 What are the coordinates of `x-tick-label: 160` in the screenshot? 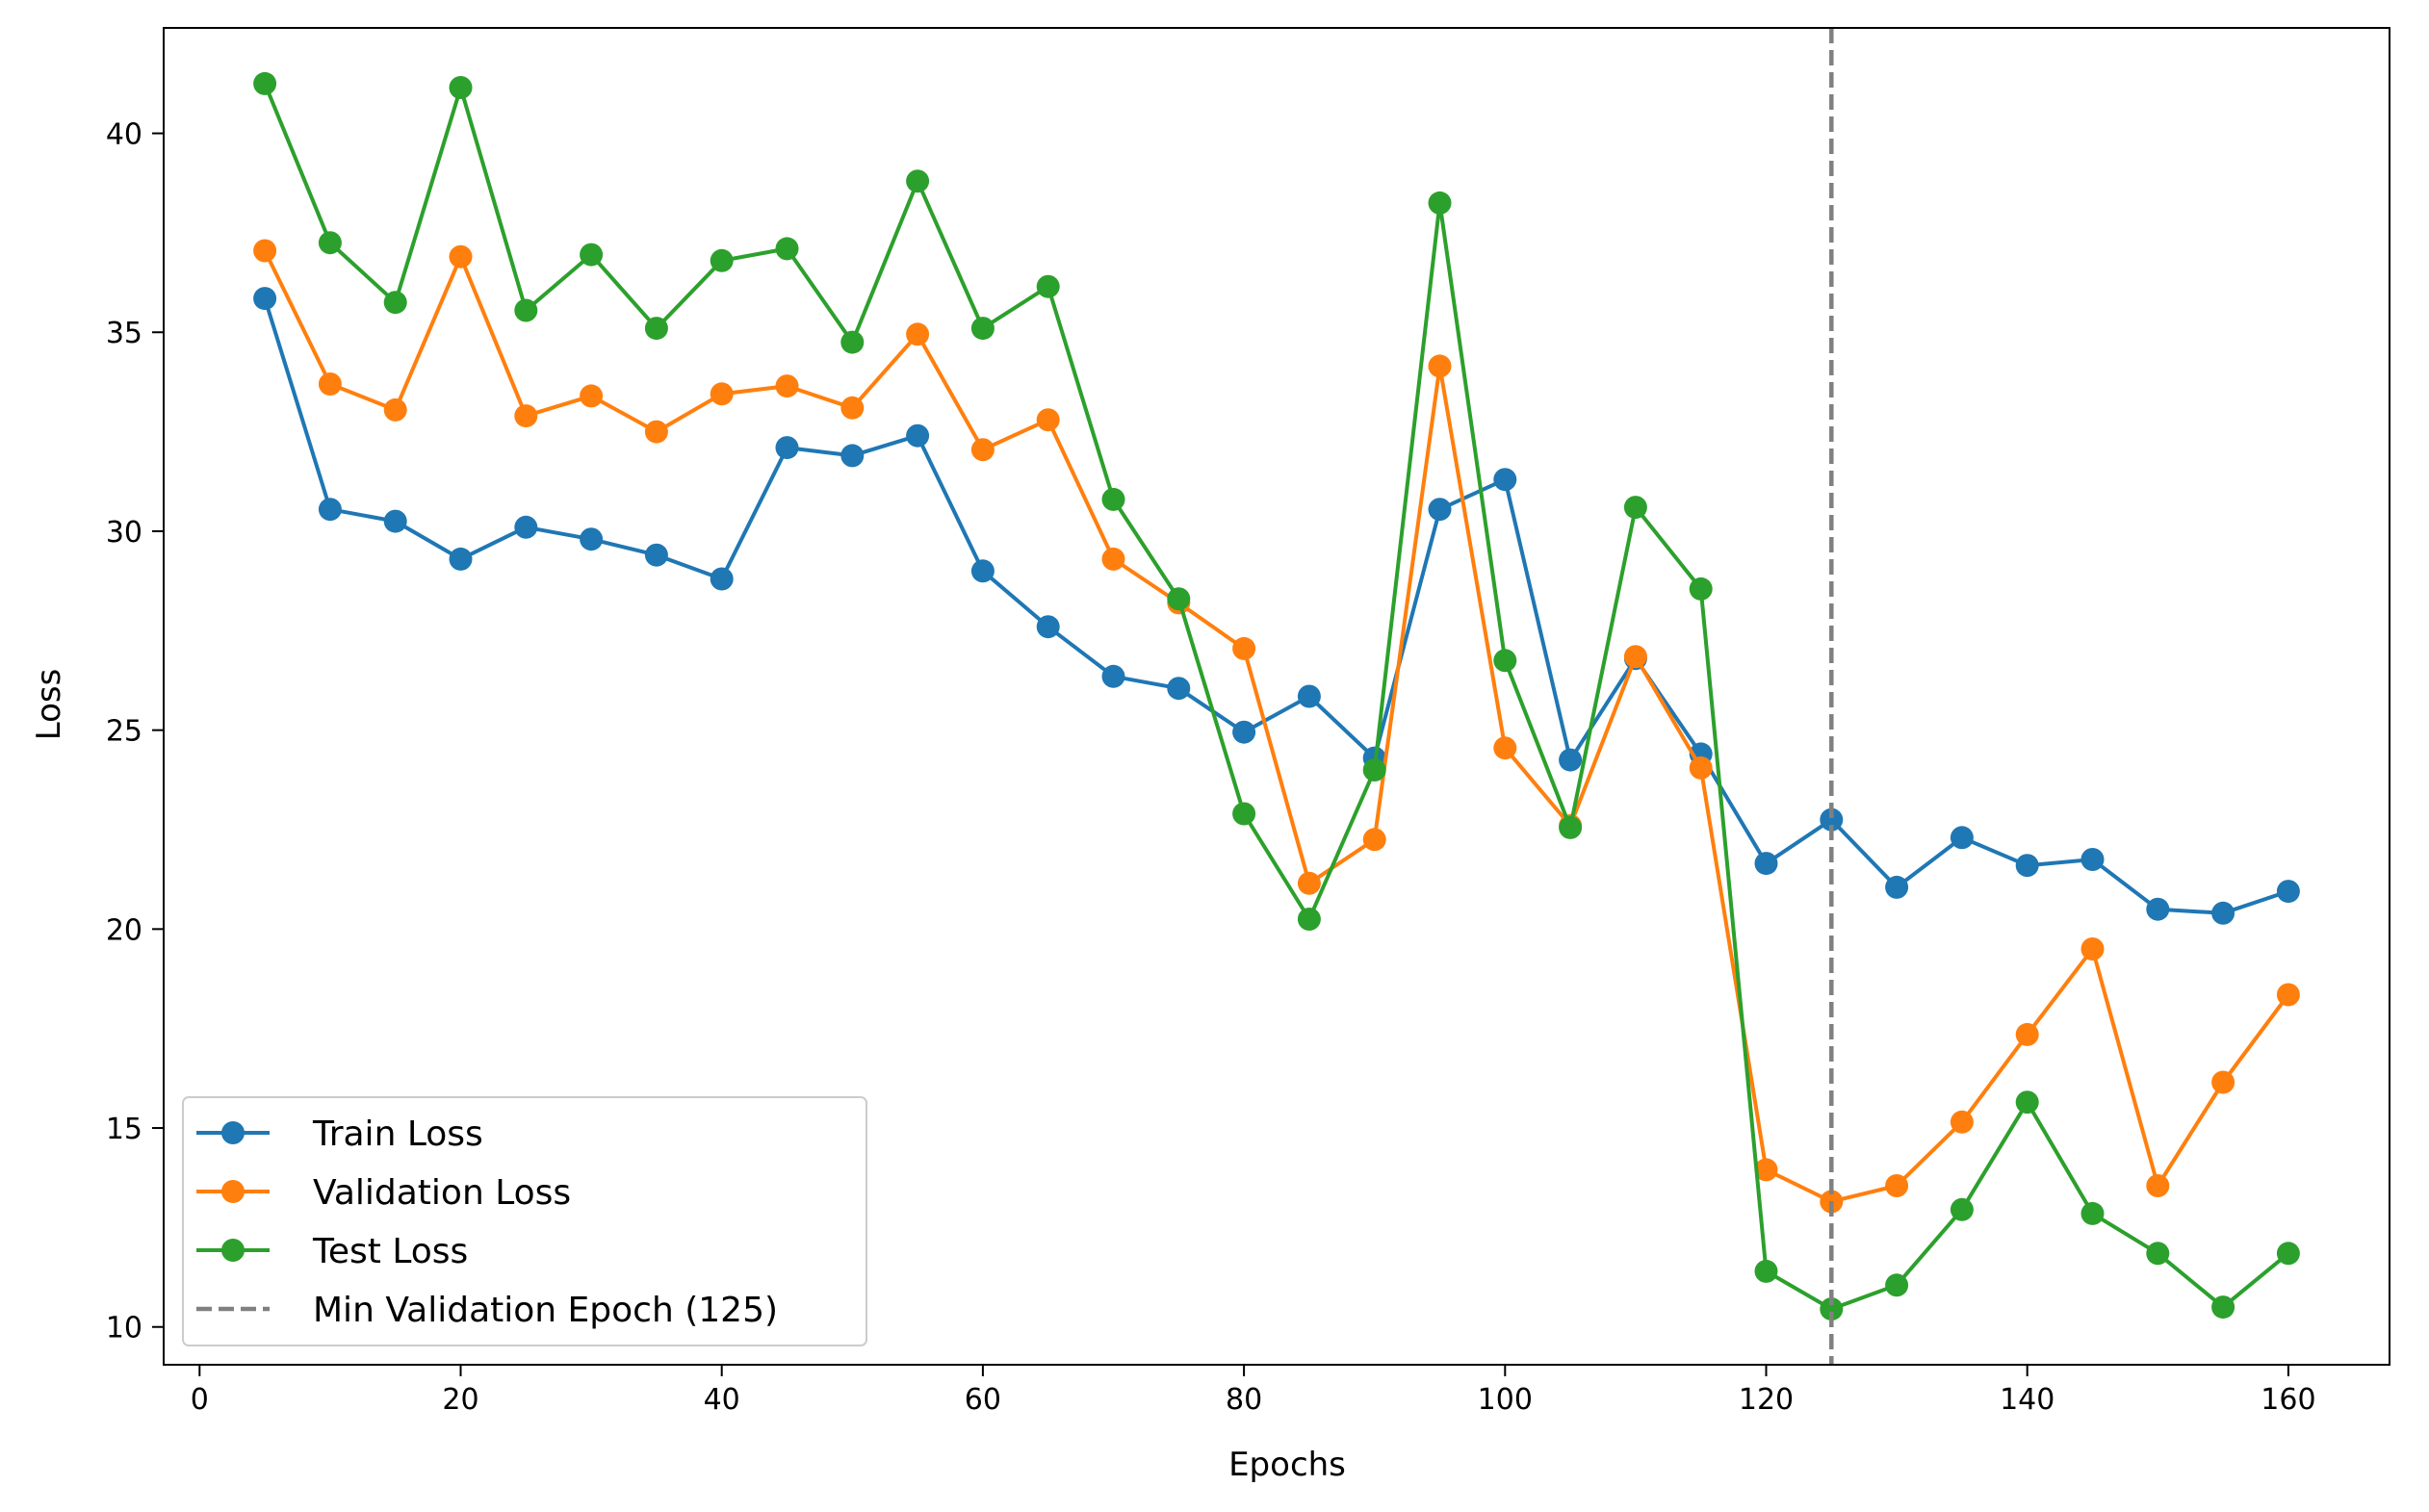 It's located at (2288, 1400).